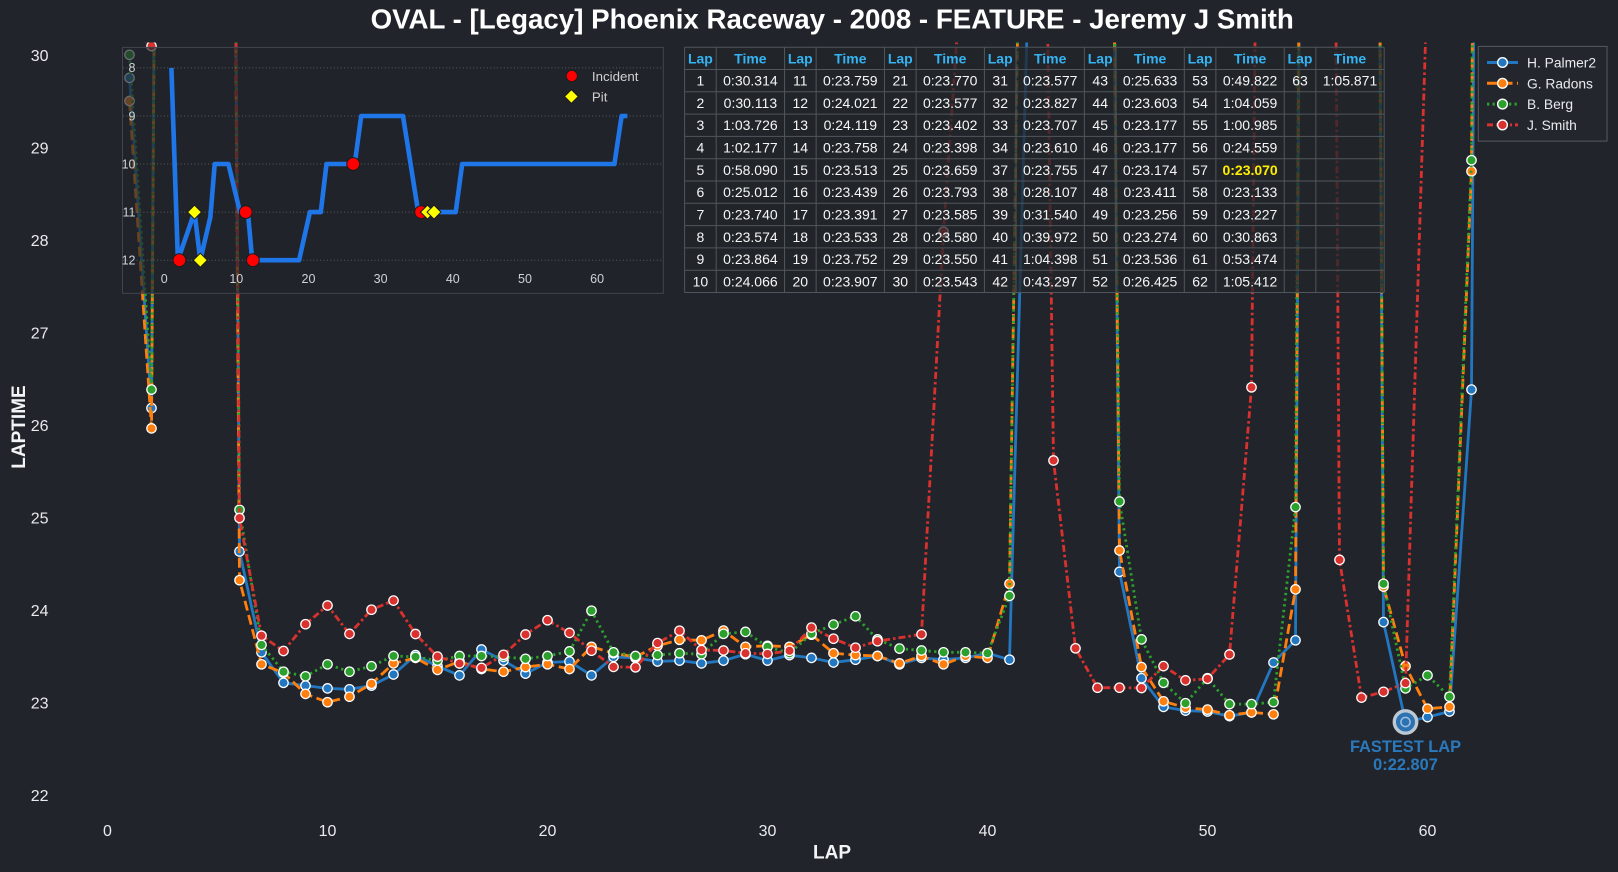 The width and height of the screenshot is (1618, 872). I want to click on svg-text: 0:23.411, so click(1150, 192).